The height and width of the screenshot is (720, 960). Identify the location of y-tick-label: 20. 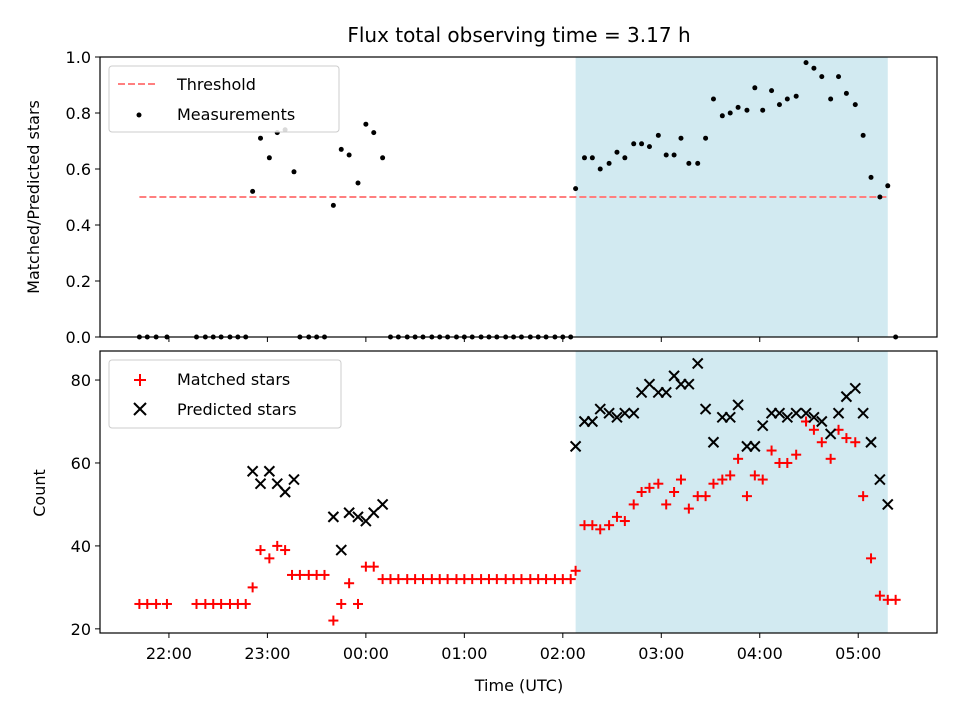
(81, 629).